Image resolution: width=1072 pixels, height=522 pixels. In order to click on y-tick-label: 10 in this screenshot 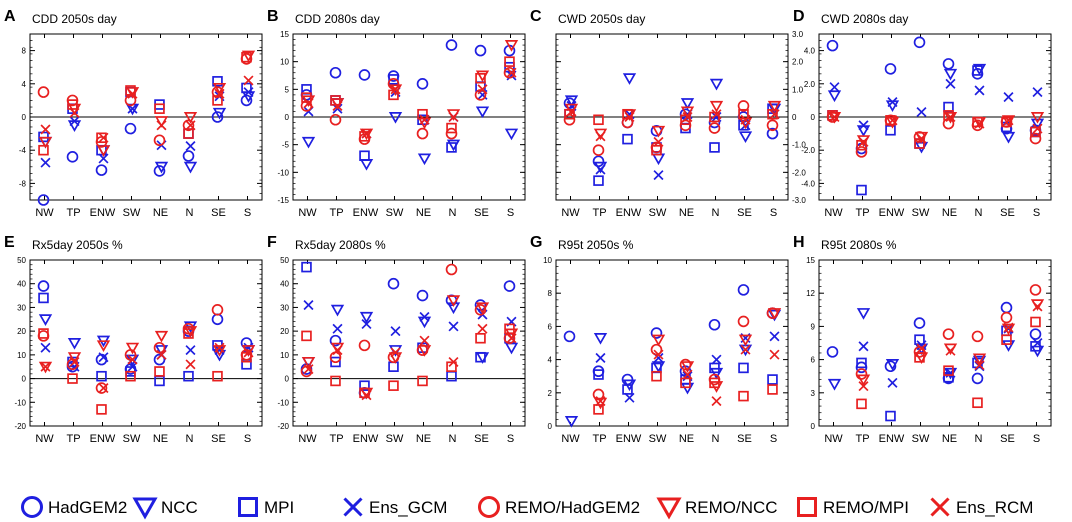, I will do `click(547, 260)`.